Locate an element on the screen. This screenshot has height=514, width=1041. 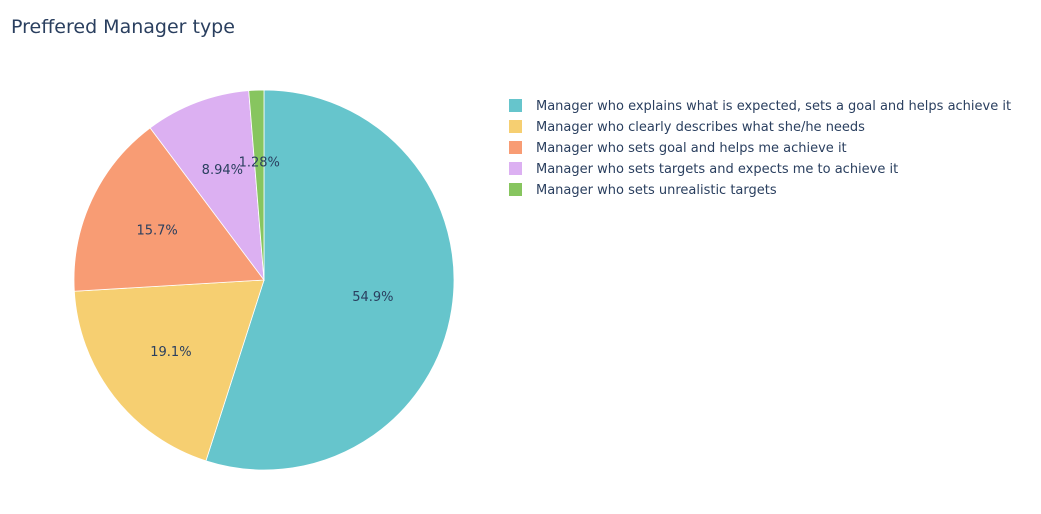
pie-label-2: 19.1% is located at coordinates (170, 352).